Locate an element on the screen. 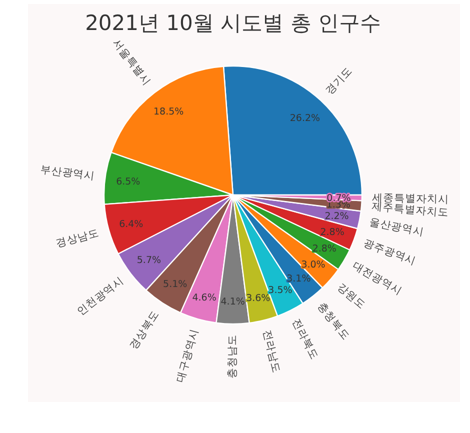 This screenshot has height=433, width=470. slice-label: 충청남도 is located at coordinates (232, 356).